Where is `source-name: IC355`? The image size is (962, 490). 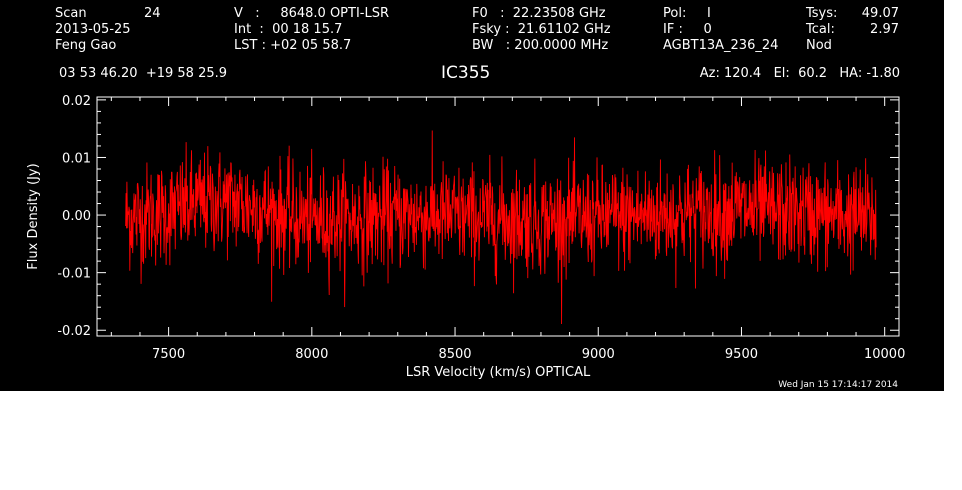
source-name: IC355 is located at coordinates (466, 73).